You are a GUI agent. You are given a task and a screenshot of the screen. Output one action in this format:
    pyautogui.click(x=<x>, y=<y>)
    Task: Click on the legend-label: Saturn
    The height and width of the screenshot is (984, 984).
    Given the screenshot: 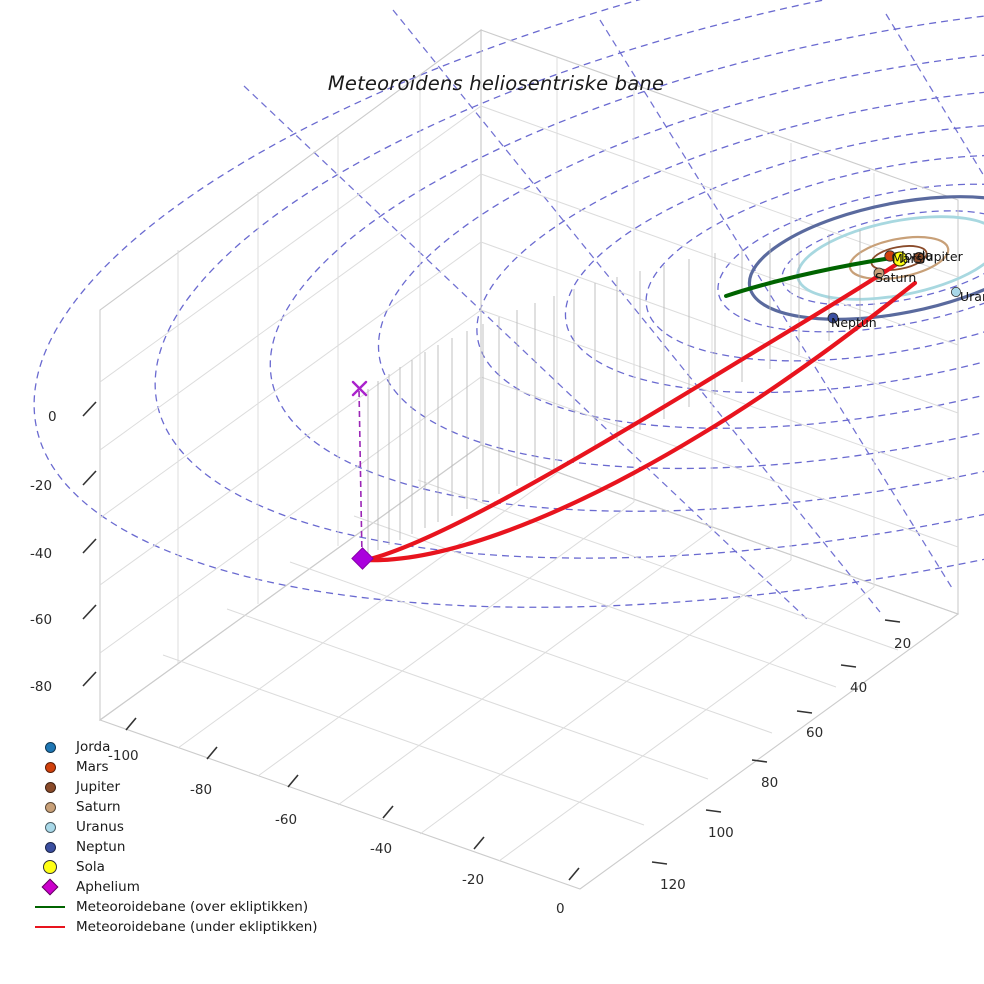 What is the action you would take?
    pyautogui.click(x=98, y=807)
    